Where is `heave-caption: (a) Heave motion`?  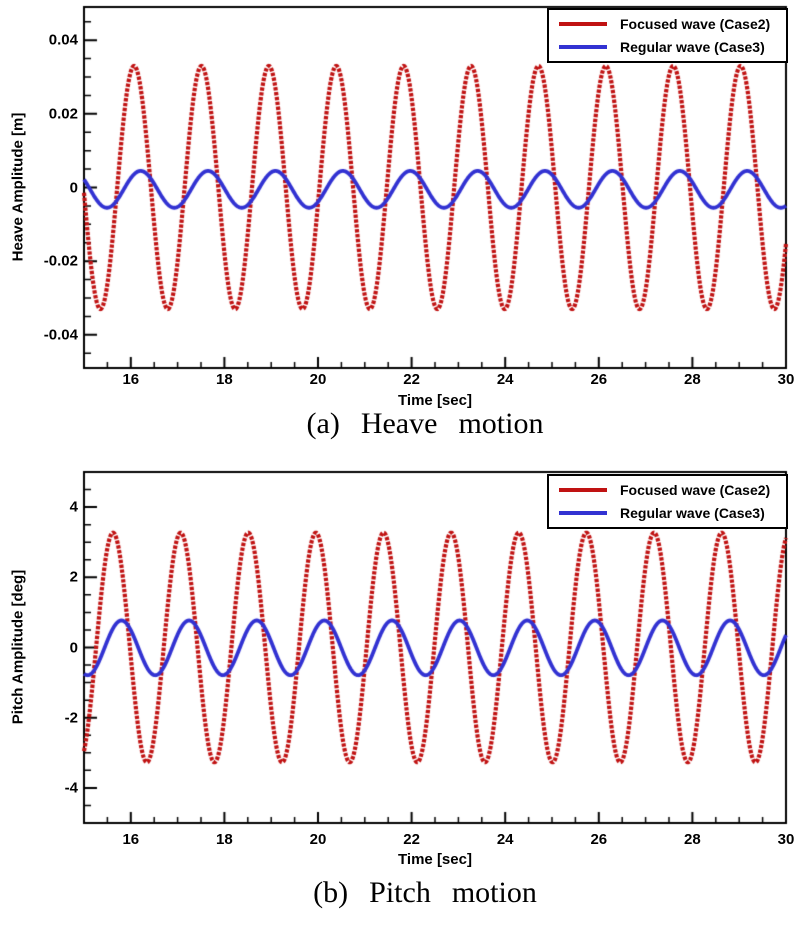 heave-caption: (a) Heave motion is located at coordinates (425, 423).